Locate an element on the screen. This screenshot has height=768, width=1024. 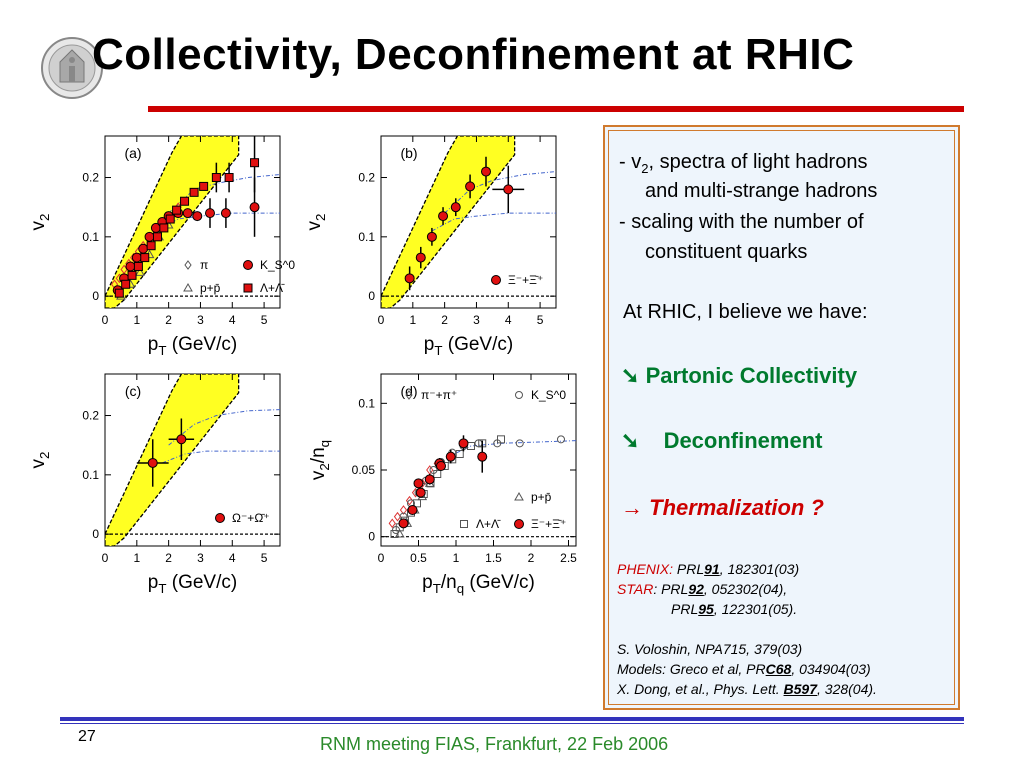
legend-label: Λ+Λ̄ is located at coordinates (272, 288).